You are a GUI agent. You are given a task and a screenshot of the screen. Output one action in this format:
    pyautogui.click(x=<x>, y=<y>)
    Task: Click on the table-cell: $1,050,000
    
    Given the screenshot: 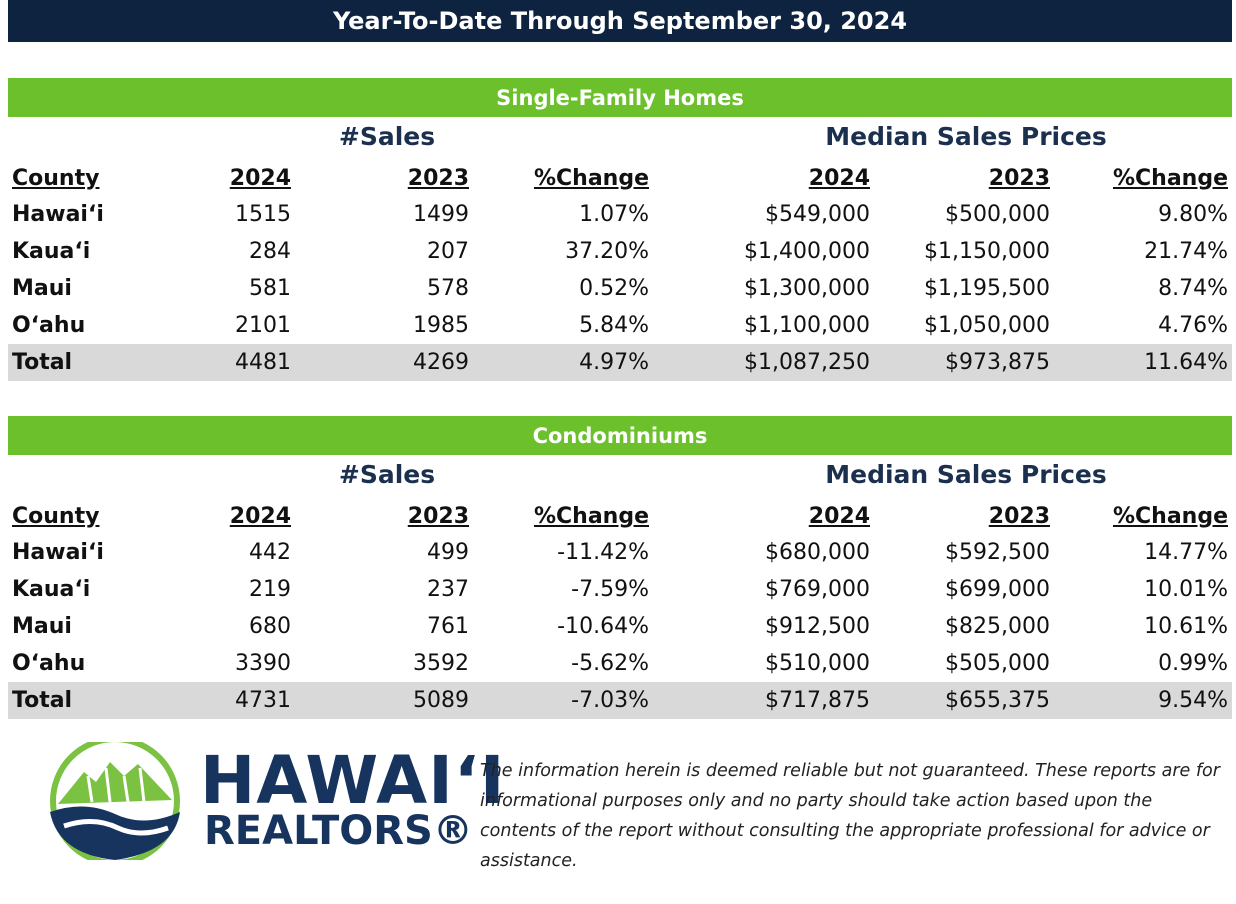 What is the action you would take?
    pyautogui.click(x=987, y=325)
    